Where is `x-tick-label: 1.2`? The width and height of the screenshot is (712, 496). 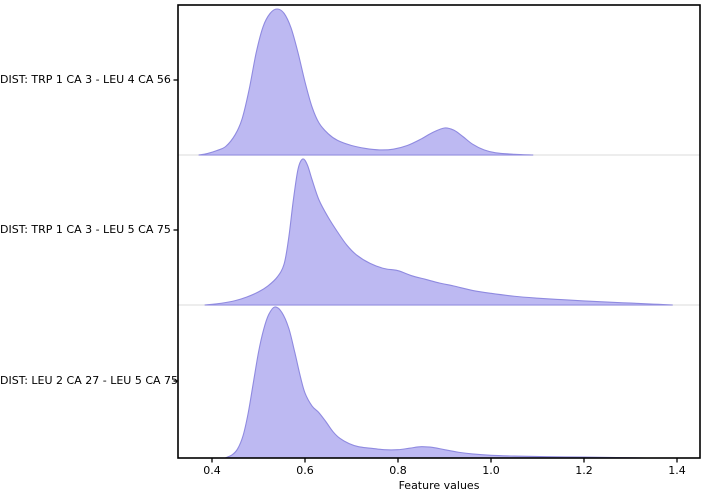
x-tick-label: 1.2 is located at coordinates (584, 470).